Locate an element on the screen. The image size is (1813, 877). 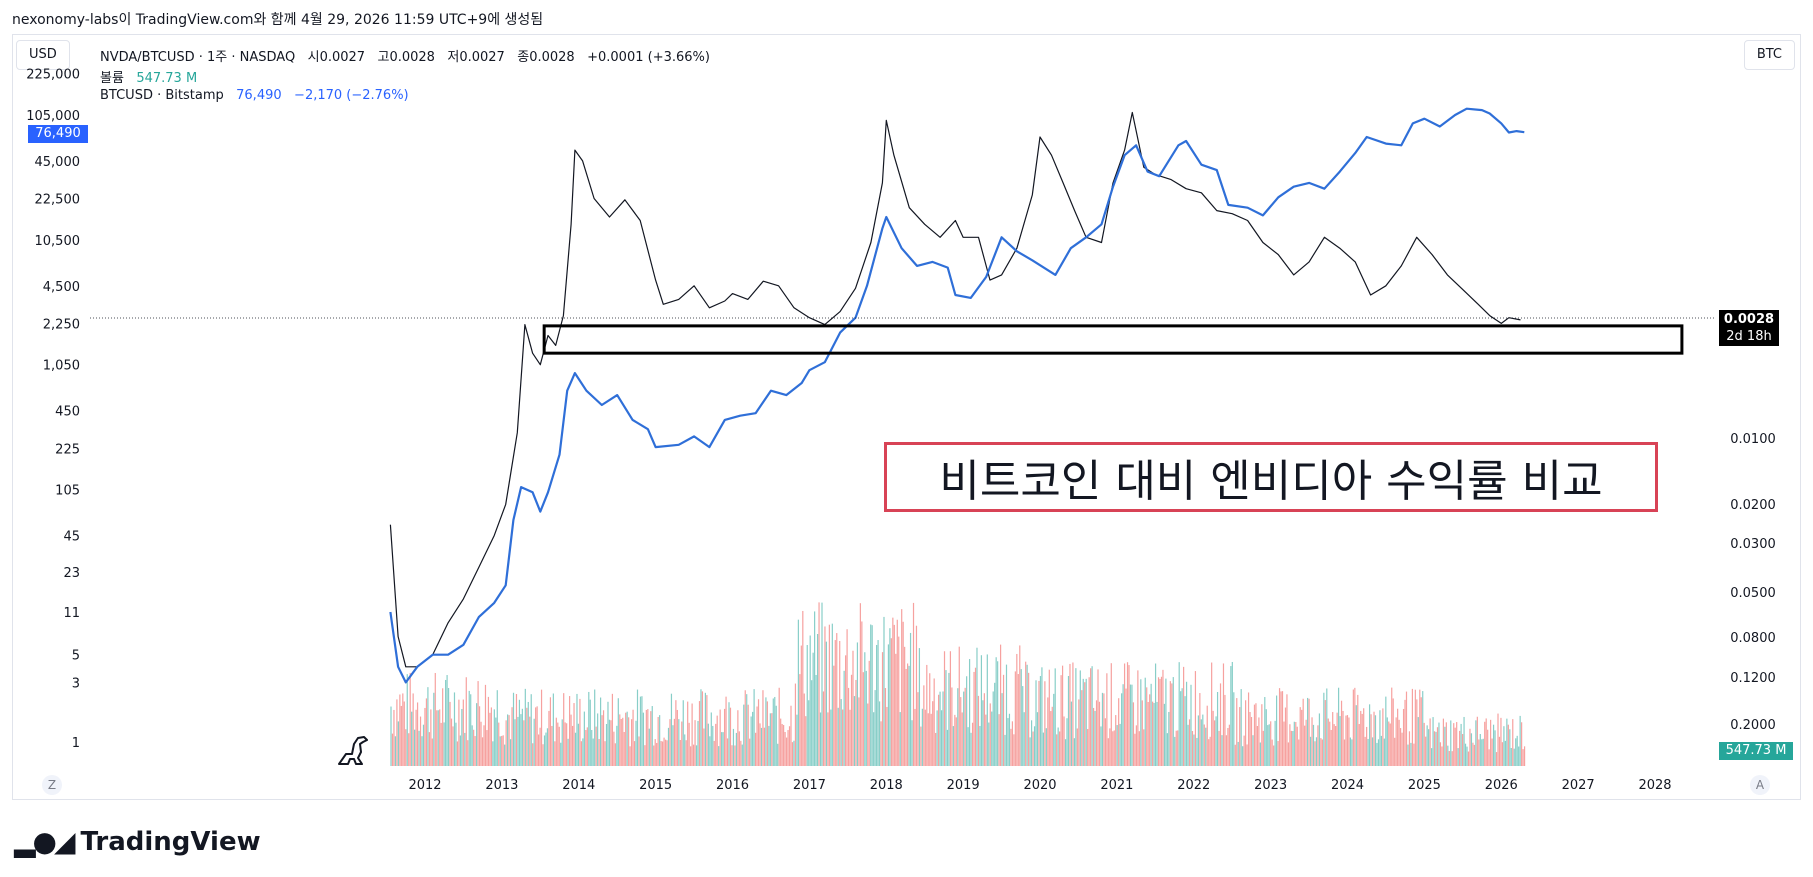
dino-icon is located at coordinates (353, 750).